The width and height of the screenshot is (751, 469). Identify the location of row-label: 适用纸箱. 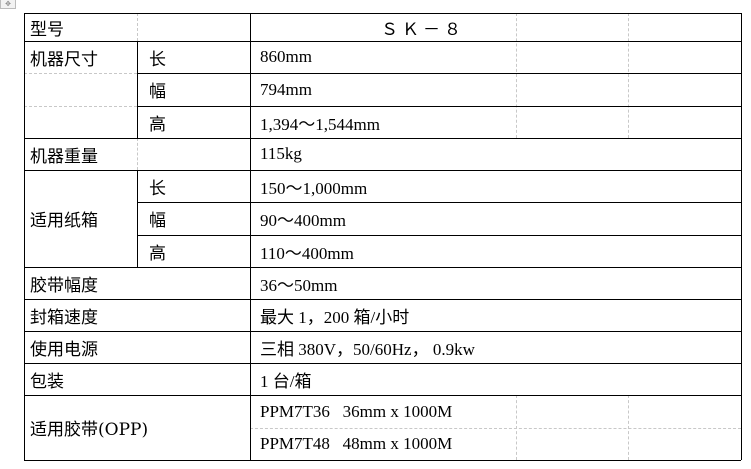
(64, 221).